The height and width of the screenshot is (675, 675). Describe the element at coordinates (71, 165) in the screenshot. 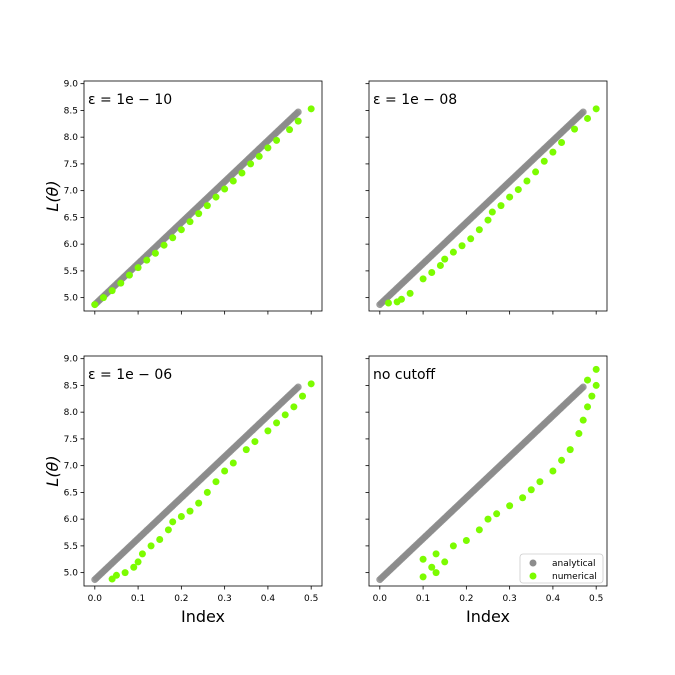

I see `panel-1-y-tick-label: 7.5` at that location.